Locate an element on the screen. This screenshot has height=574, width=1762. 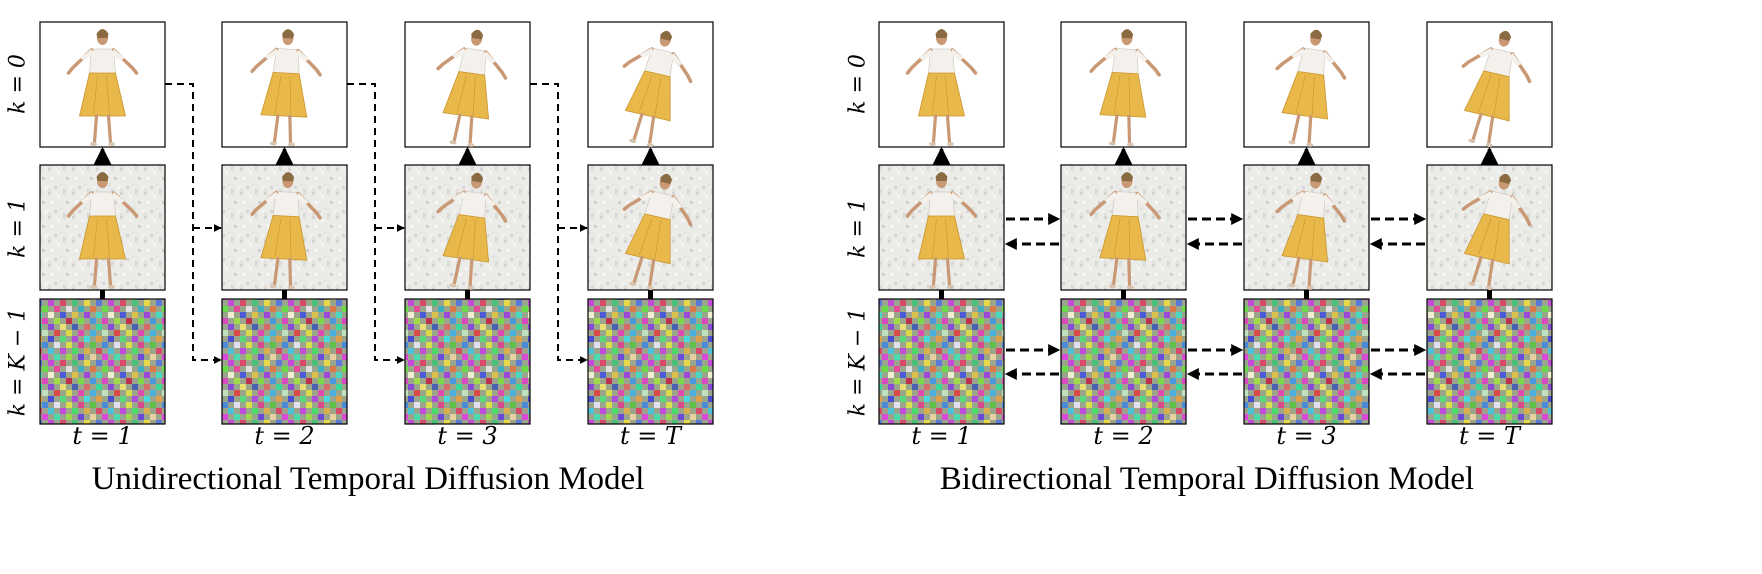
panel-caption: Bidirectional Temporal Diffusion Model is located at coordinates (1207, 479).